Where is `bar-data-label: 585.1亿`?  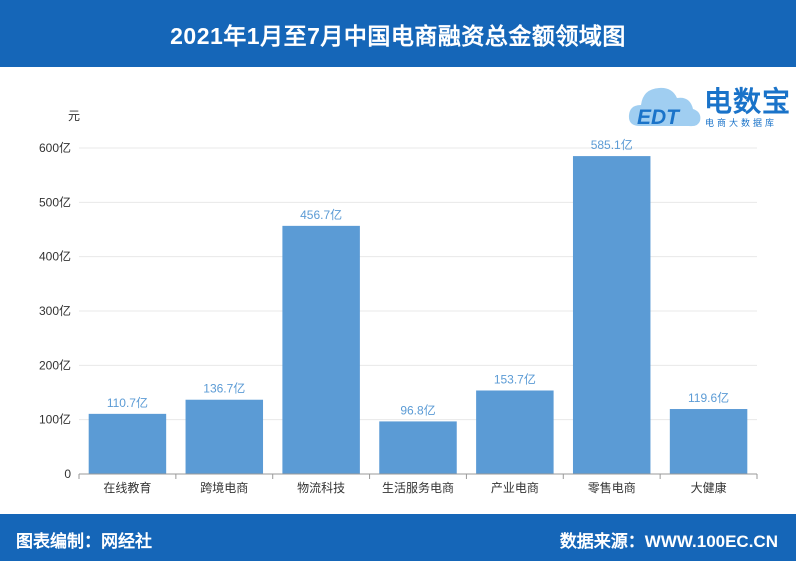
bar-data-label: 585.1亿 is located at coordinates (612, 144).